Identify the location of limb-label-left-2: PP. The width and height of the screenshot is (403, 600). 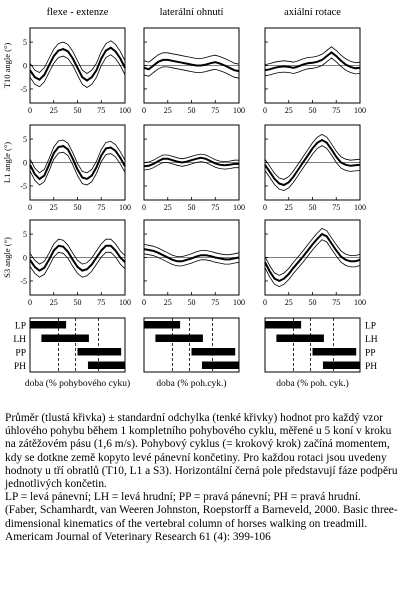
(20, 353).